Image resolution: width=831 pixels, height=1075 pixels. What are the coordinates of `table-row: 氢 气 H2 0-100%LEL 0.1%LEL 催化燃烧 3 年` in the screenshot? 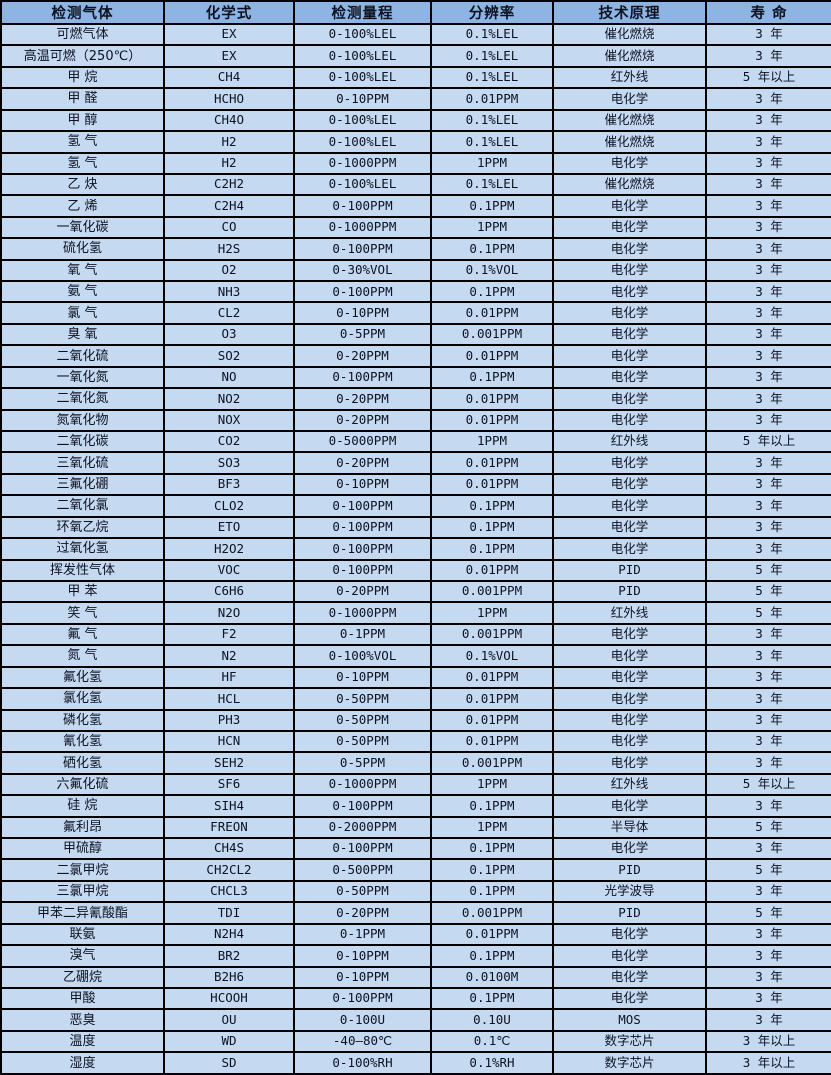 It's located at (415, 142).